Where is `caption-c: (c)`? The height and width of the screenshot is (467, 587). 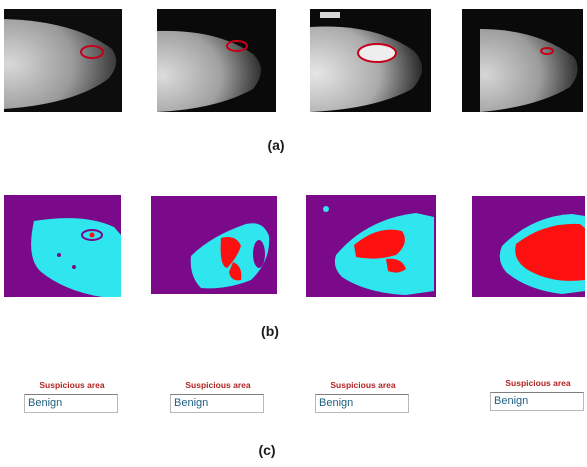 caption-c: (c) is located at coordinates (267, 450).